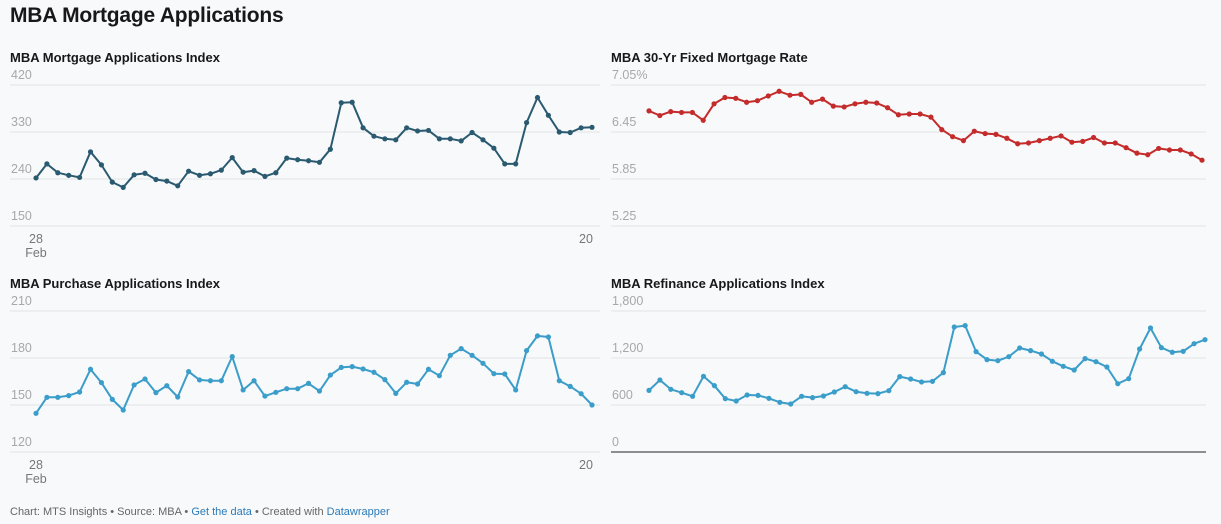 The height and width of the screenshot is (524, 1221). What do you see at coordinates (358, 512) in the screenshot?
I see `datawrapper-link: Datawrapper` at bounding box center [358, 512].